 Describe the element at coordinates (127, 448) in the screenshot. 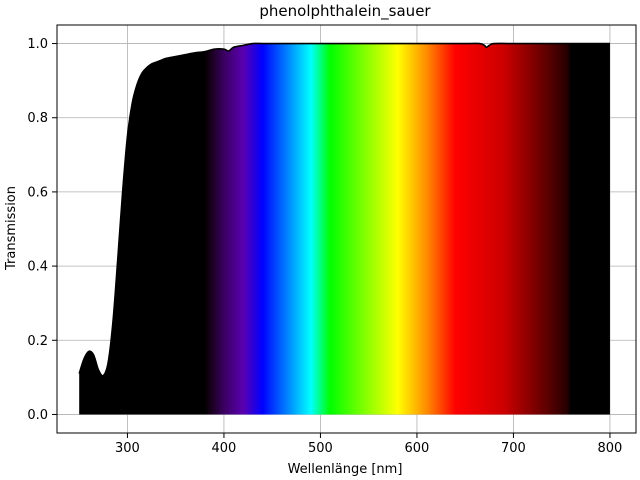

I see `x-tick-label: 300` at that location.